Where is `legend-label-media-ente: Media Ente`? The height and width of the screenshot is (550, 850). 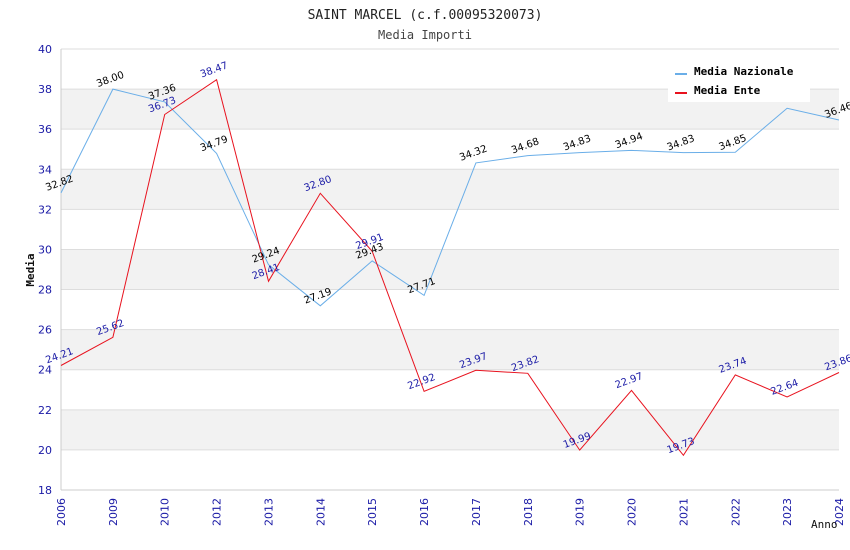 legend-label-media-ente: Media Ente is located at coordinates (727, 90).